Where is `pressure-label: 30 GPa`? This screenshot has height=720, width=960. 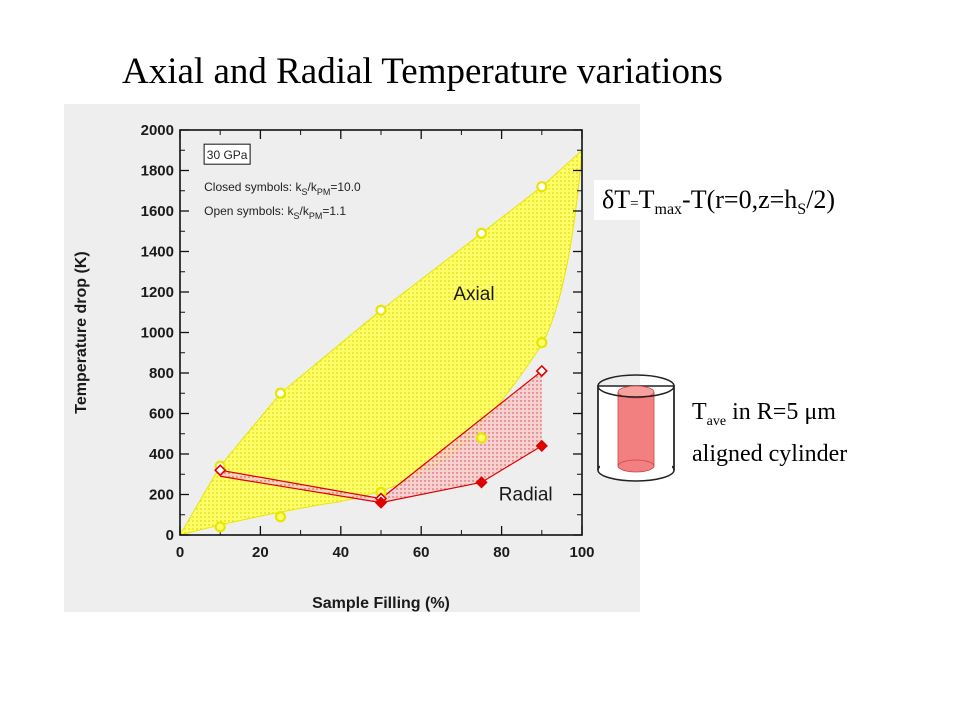 pressure-label: 30 GPa is located at coordinates (227, 155).